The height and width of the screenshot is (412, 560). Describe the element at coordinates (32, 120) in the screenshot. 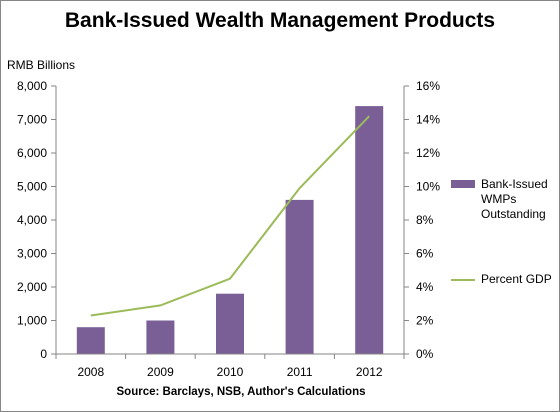

I see `left-tick-label: 7,000` at that location.